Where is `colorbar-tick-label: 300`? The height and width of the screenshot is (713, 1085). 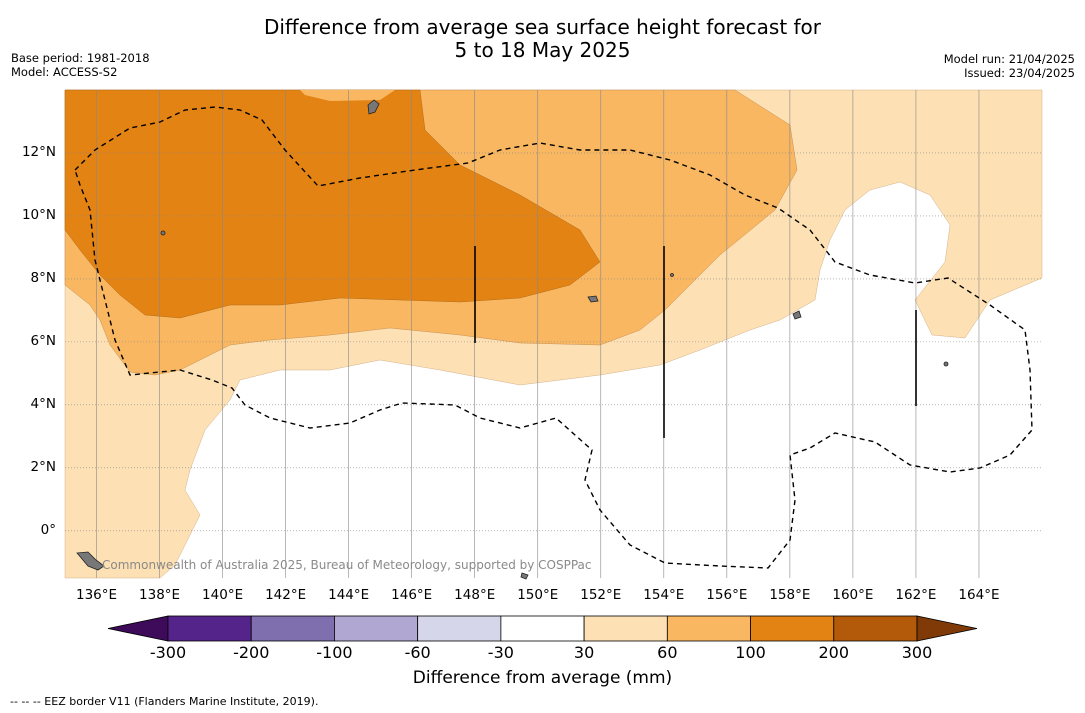 colorbar-tick-label: 300 is located at coordinates (917, 652).